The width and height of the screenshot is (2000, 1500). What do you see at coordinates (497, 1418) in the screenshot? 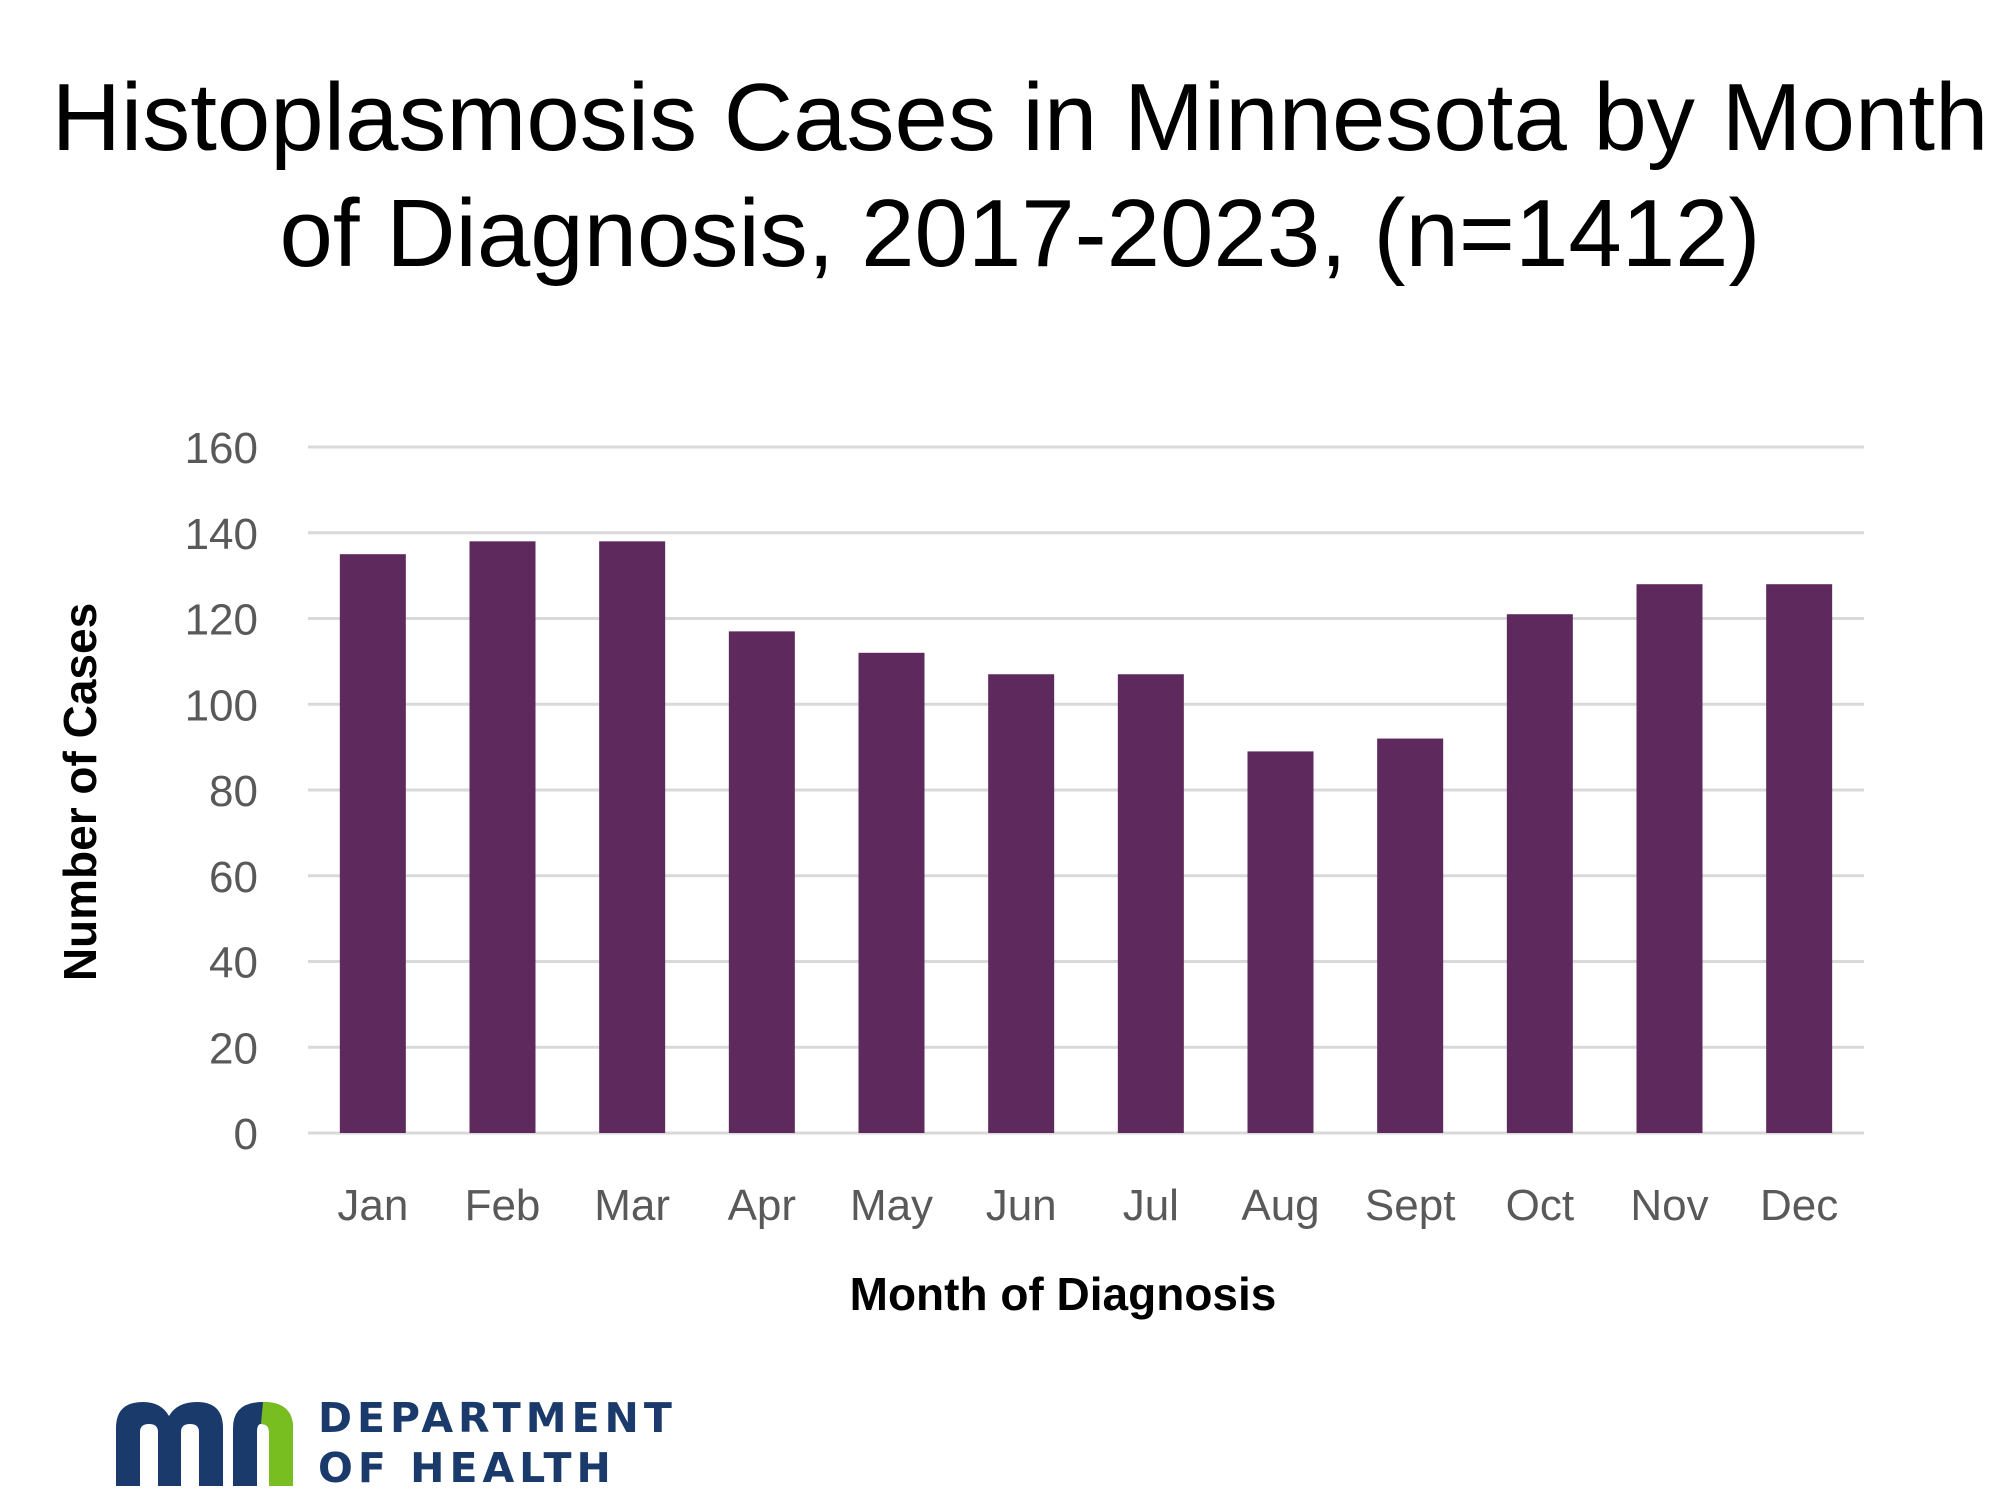
I see `logo-line-1: DEPARTMENT` at bounding box center [497, 1418].